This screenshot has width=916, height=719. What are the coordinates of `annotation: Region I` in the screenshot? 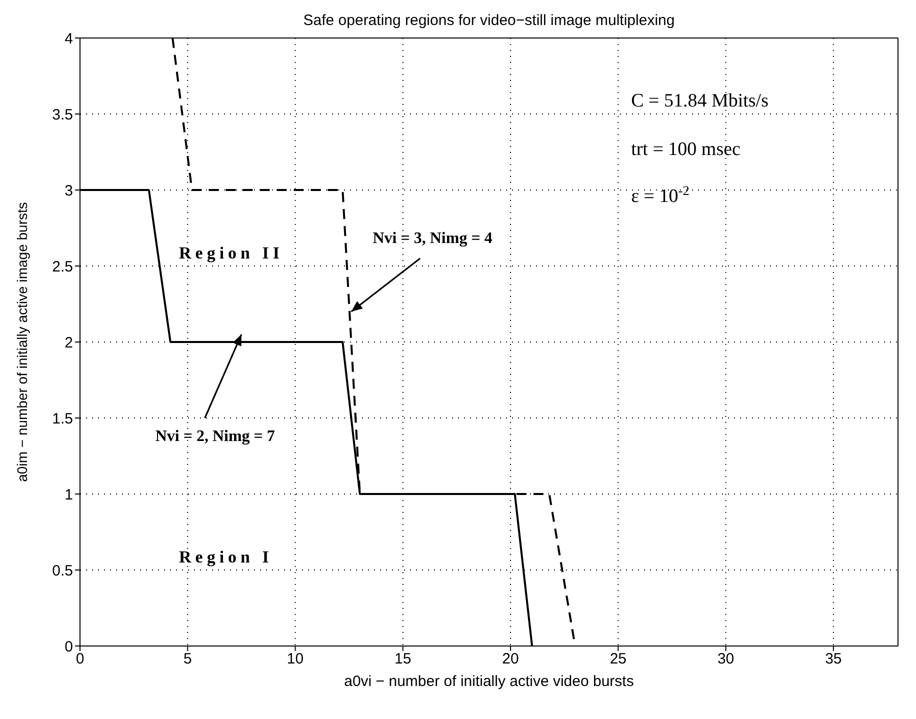 It's located at (226, 556).